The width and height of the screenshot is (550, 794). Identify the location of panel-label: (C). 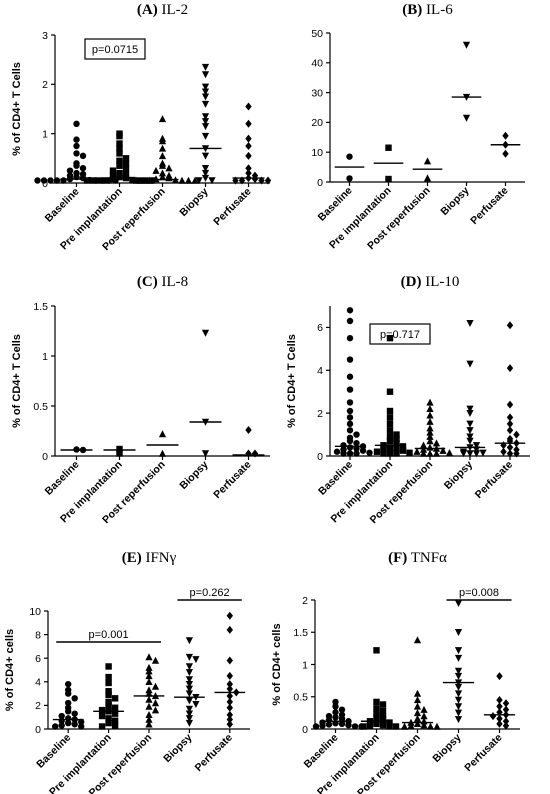
(147, 282).